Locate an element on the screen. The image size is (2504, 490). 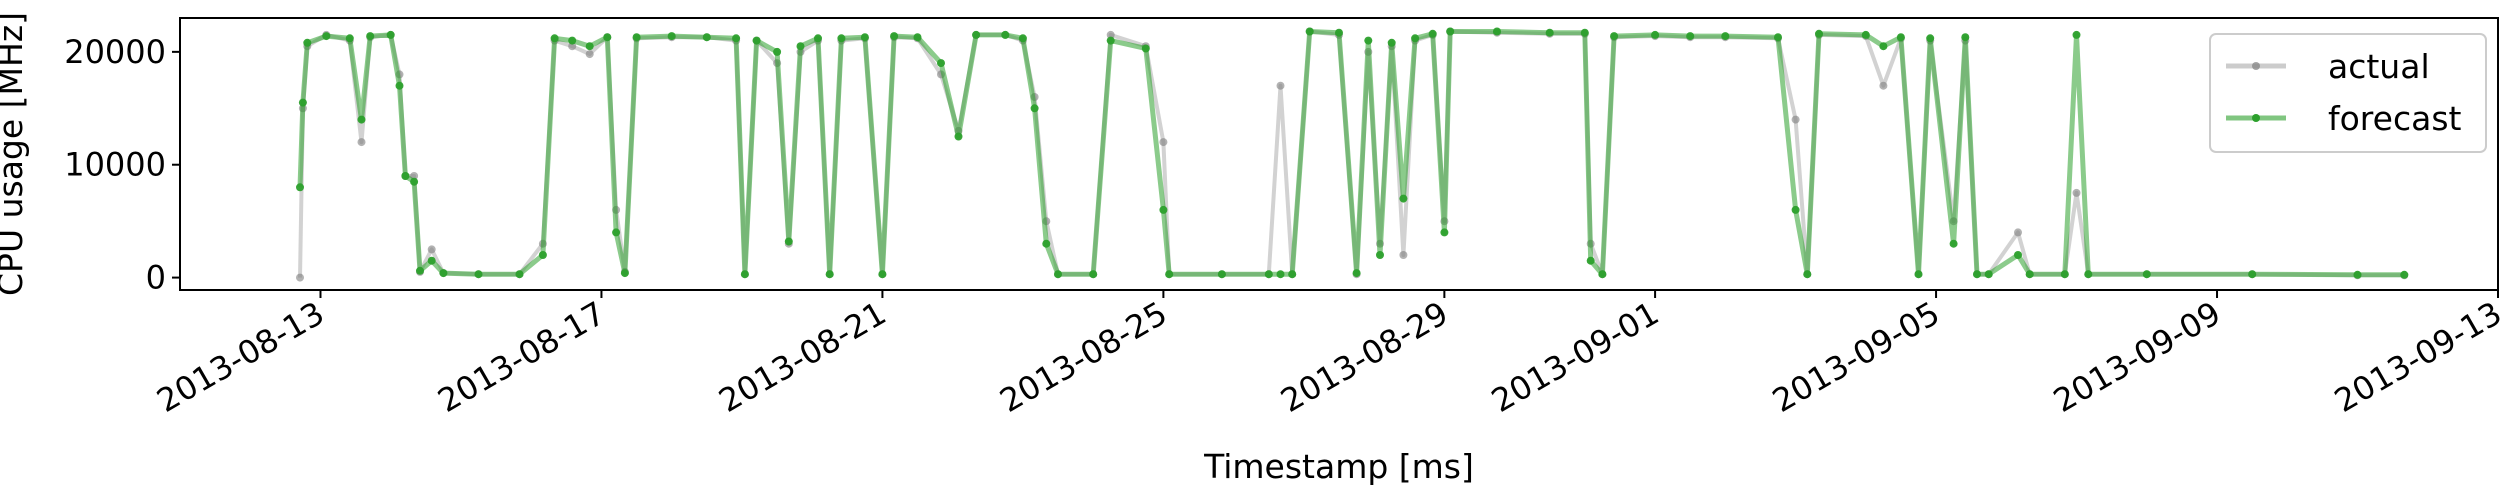
x-tick-label: 2013-09-01 is located at coordinates (1575, 357).